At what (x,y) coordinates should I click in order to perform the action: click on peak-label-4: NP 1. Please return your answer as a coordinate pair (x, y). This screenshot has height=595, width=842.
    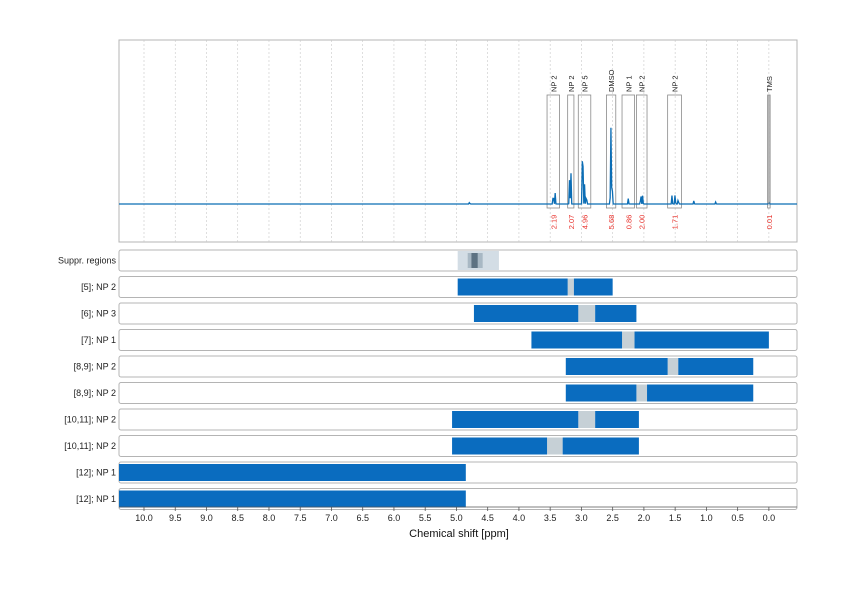
    Looking at the image, I should click on (628, 83).